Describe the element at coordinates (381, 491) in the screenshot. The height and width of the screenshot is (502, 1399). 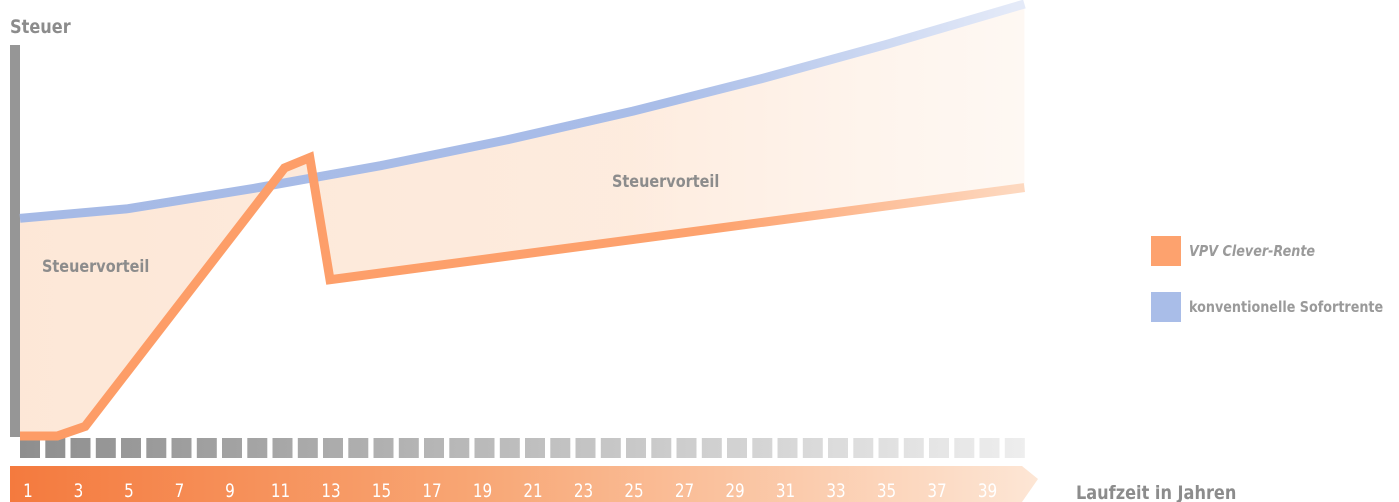
I see `x-tick-label: 15` at that location.